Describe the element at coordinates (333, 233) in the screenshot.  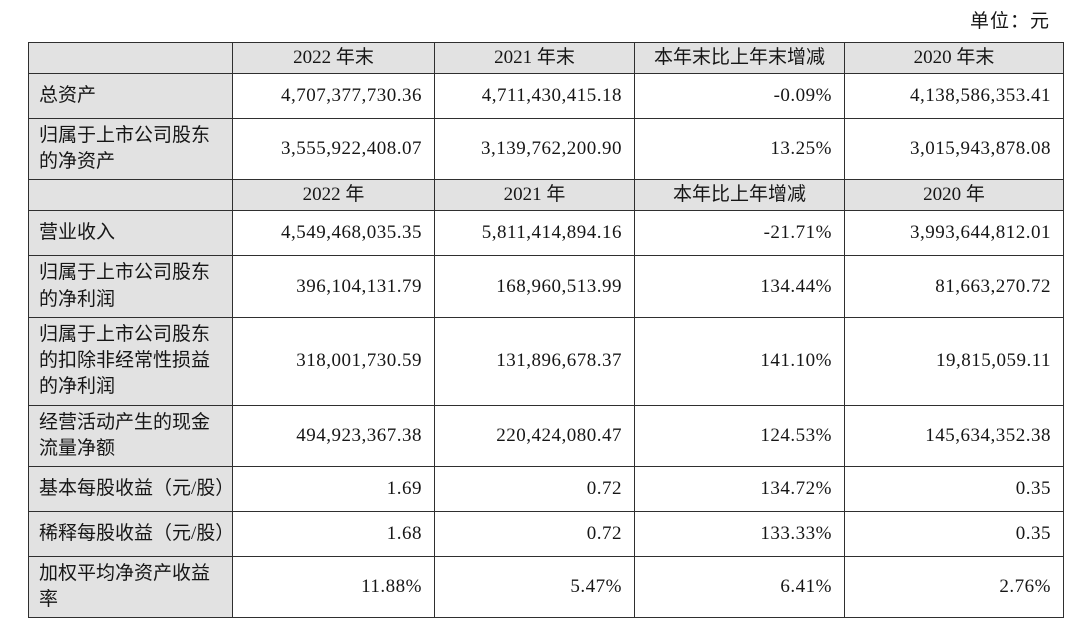
I see `value-cell: 4,549,468,035.35` at that location.